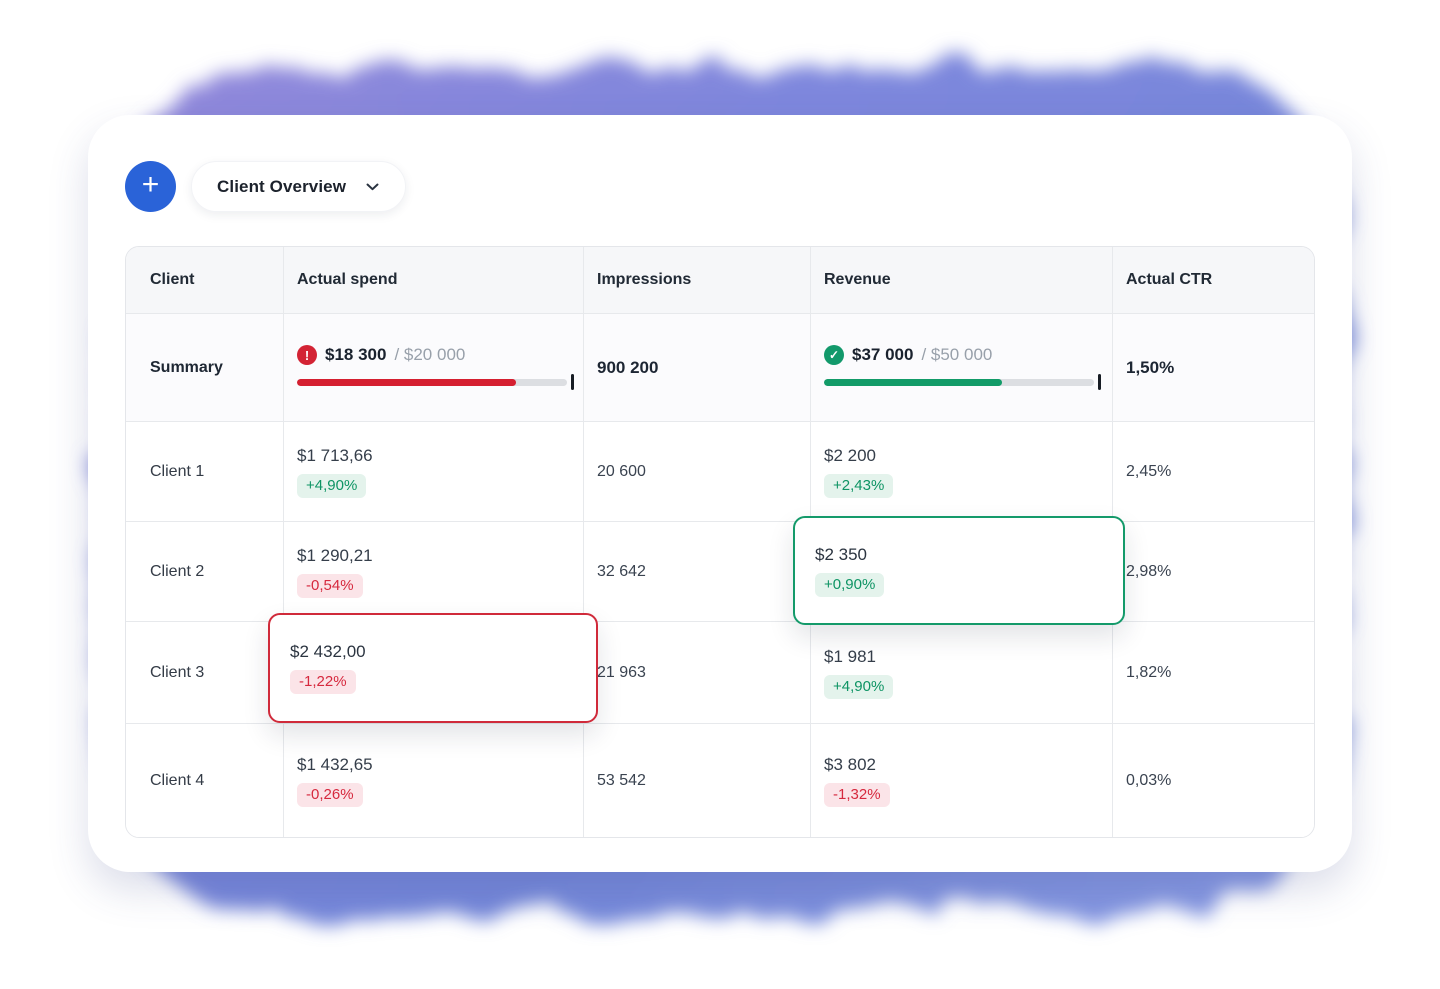 The height and width of the screenshot is (989, 1440). Describe the element at coordinates (332, 485) in the screenshot. I see `spend-delta-badge: +4,90%` at that location.